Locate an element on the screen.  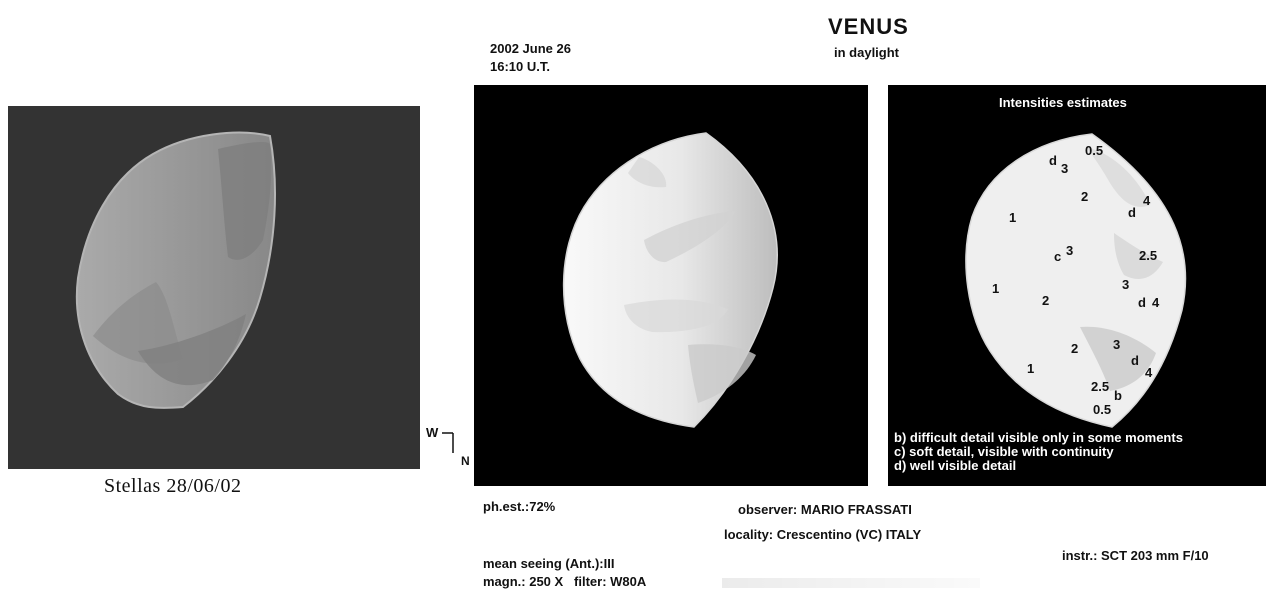
intensity-map is located at coordinates (1076, 280).